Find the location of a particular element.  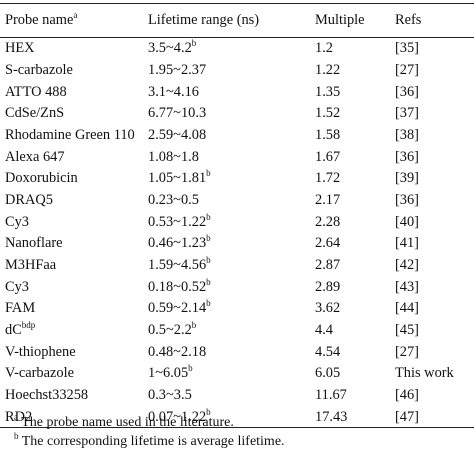

cell-probe-name: DRAQ5 is located at coordinates (74, 200).